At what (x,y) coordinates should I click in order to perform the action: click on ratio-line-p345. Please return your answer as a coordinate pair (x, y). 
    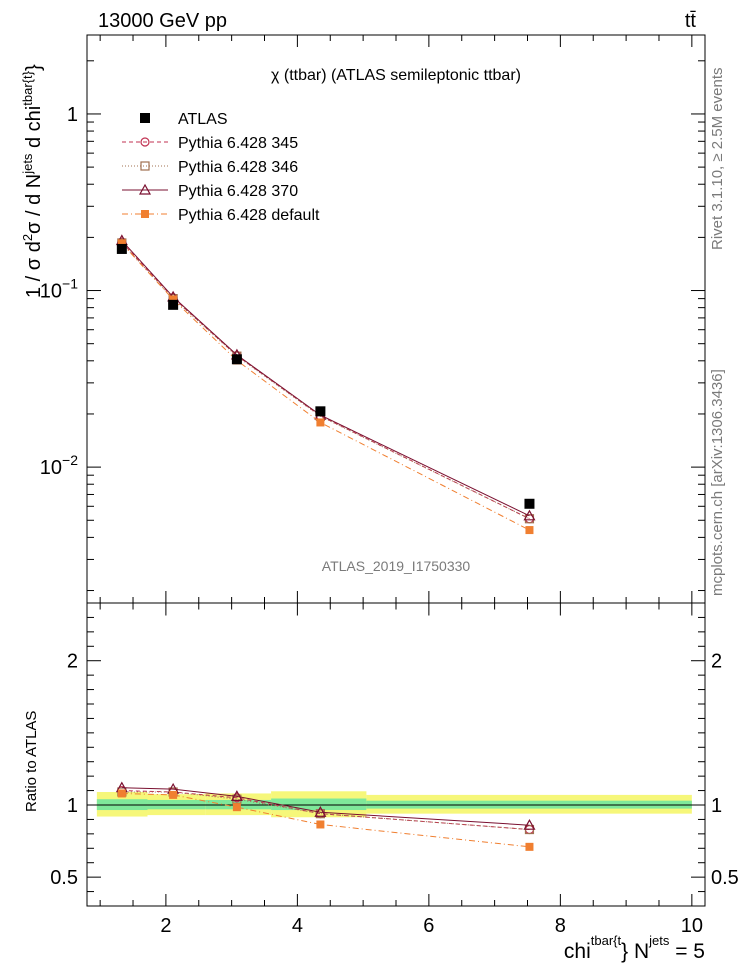
    Looking at the image, I should click on (325, 810).